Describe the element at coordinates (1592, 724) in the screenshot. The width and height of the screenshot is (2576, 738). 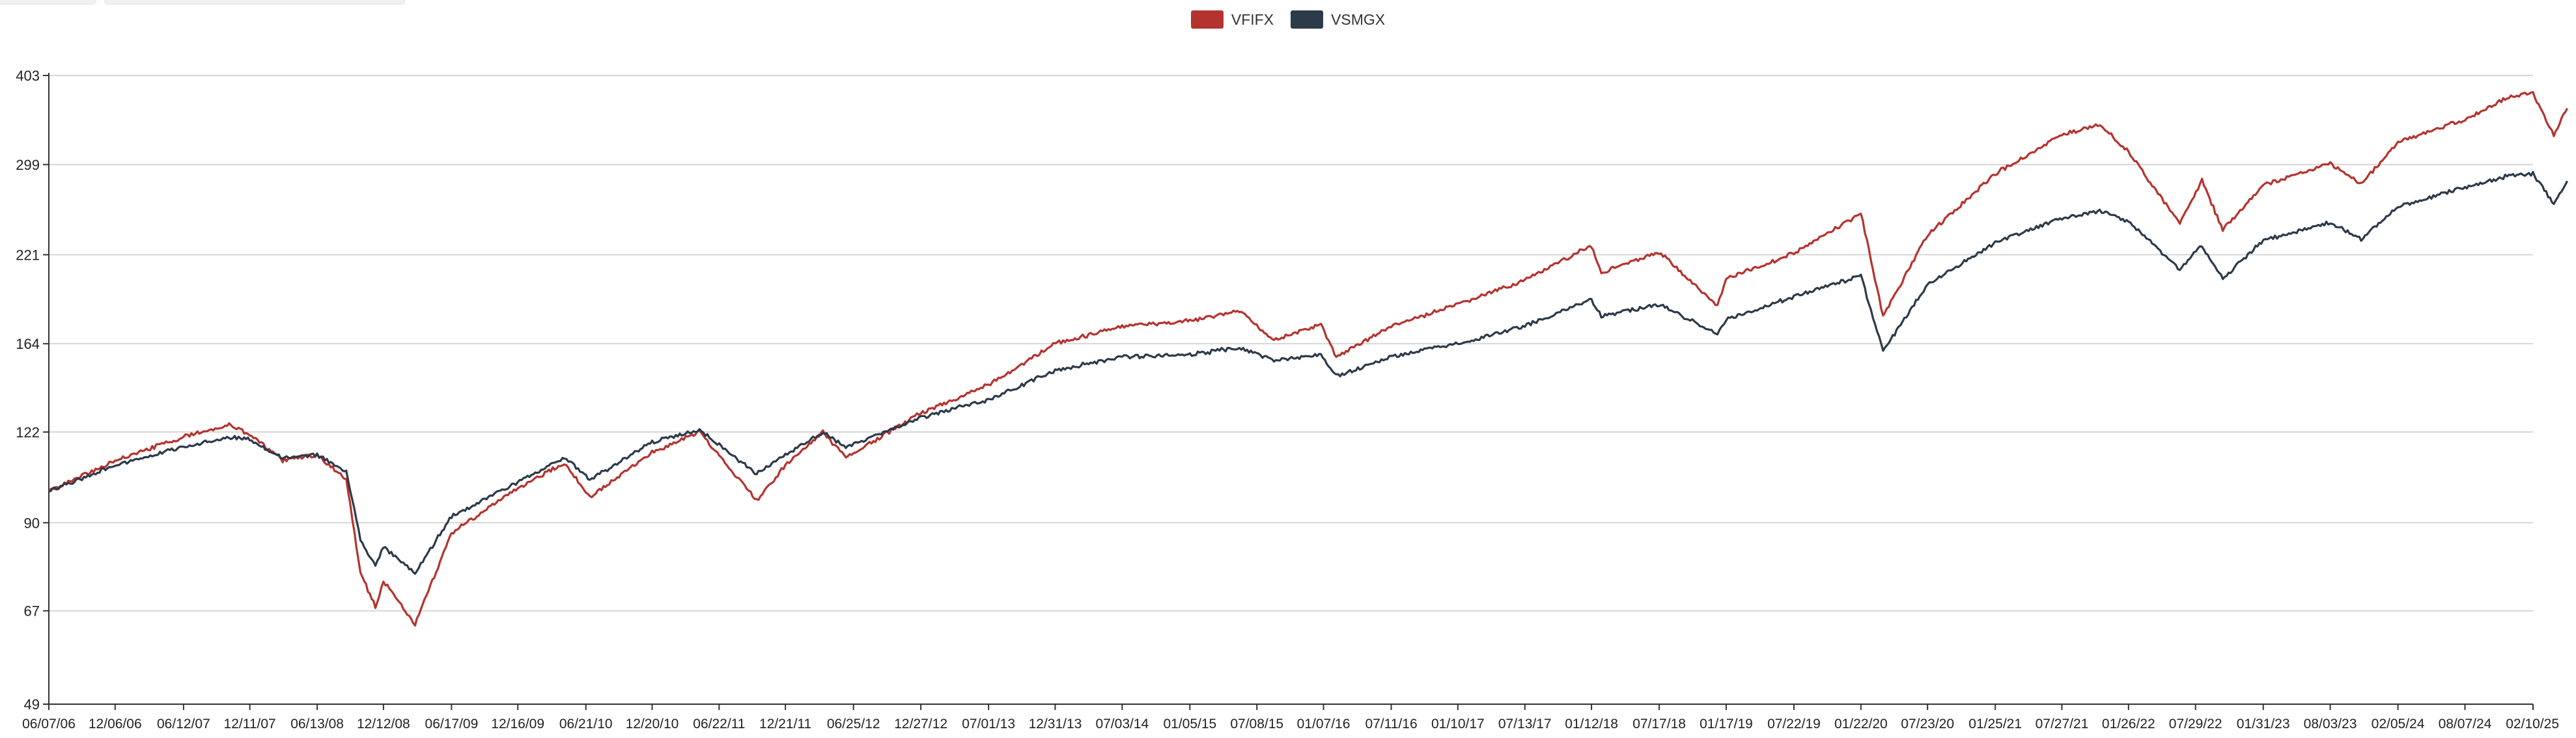
I see `x-tick-label: 01/12/18` at that location.